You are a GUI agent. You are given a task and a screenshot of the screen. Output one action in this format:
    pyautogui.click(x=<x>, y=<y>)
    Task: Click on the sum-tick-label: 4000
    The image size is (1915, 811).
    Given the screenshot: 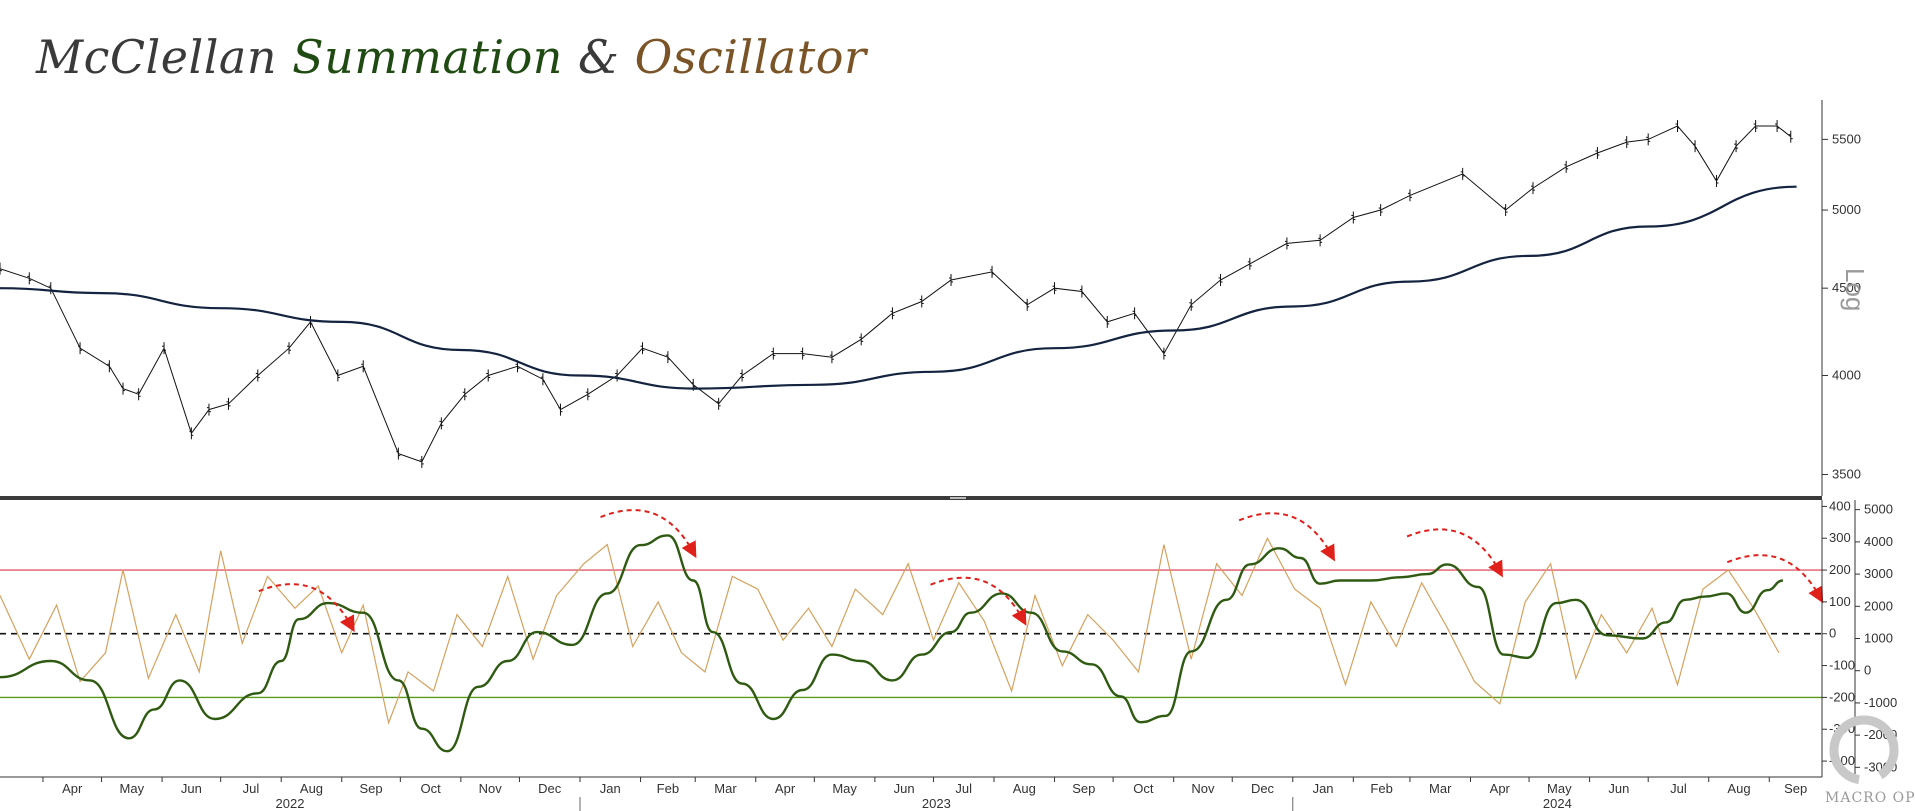 What is the action you would take?
    pyautogui.click(x=1878, y=541)
    